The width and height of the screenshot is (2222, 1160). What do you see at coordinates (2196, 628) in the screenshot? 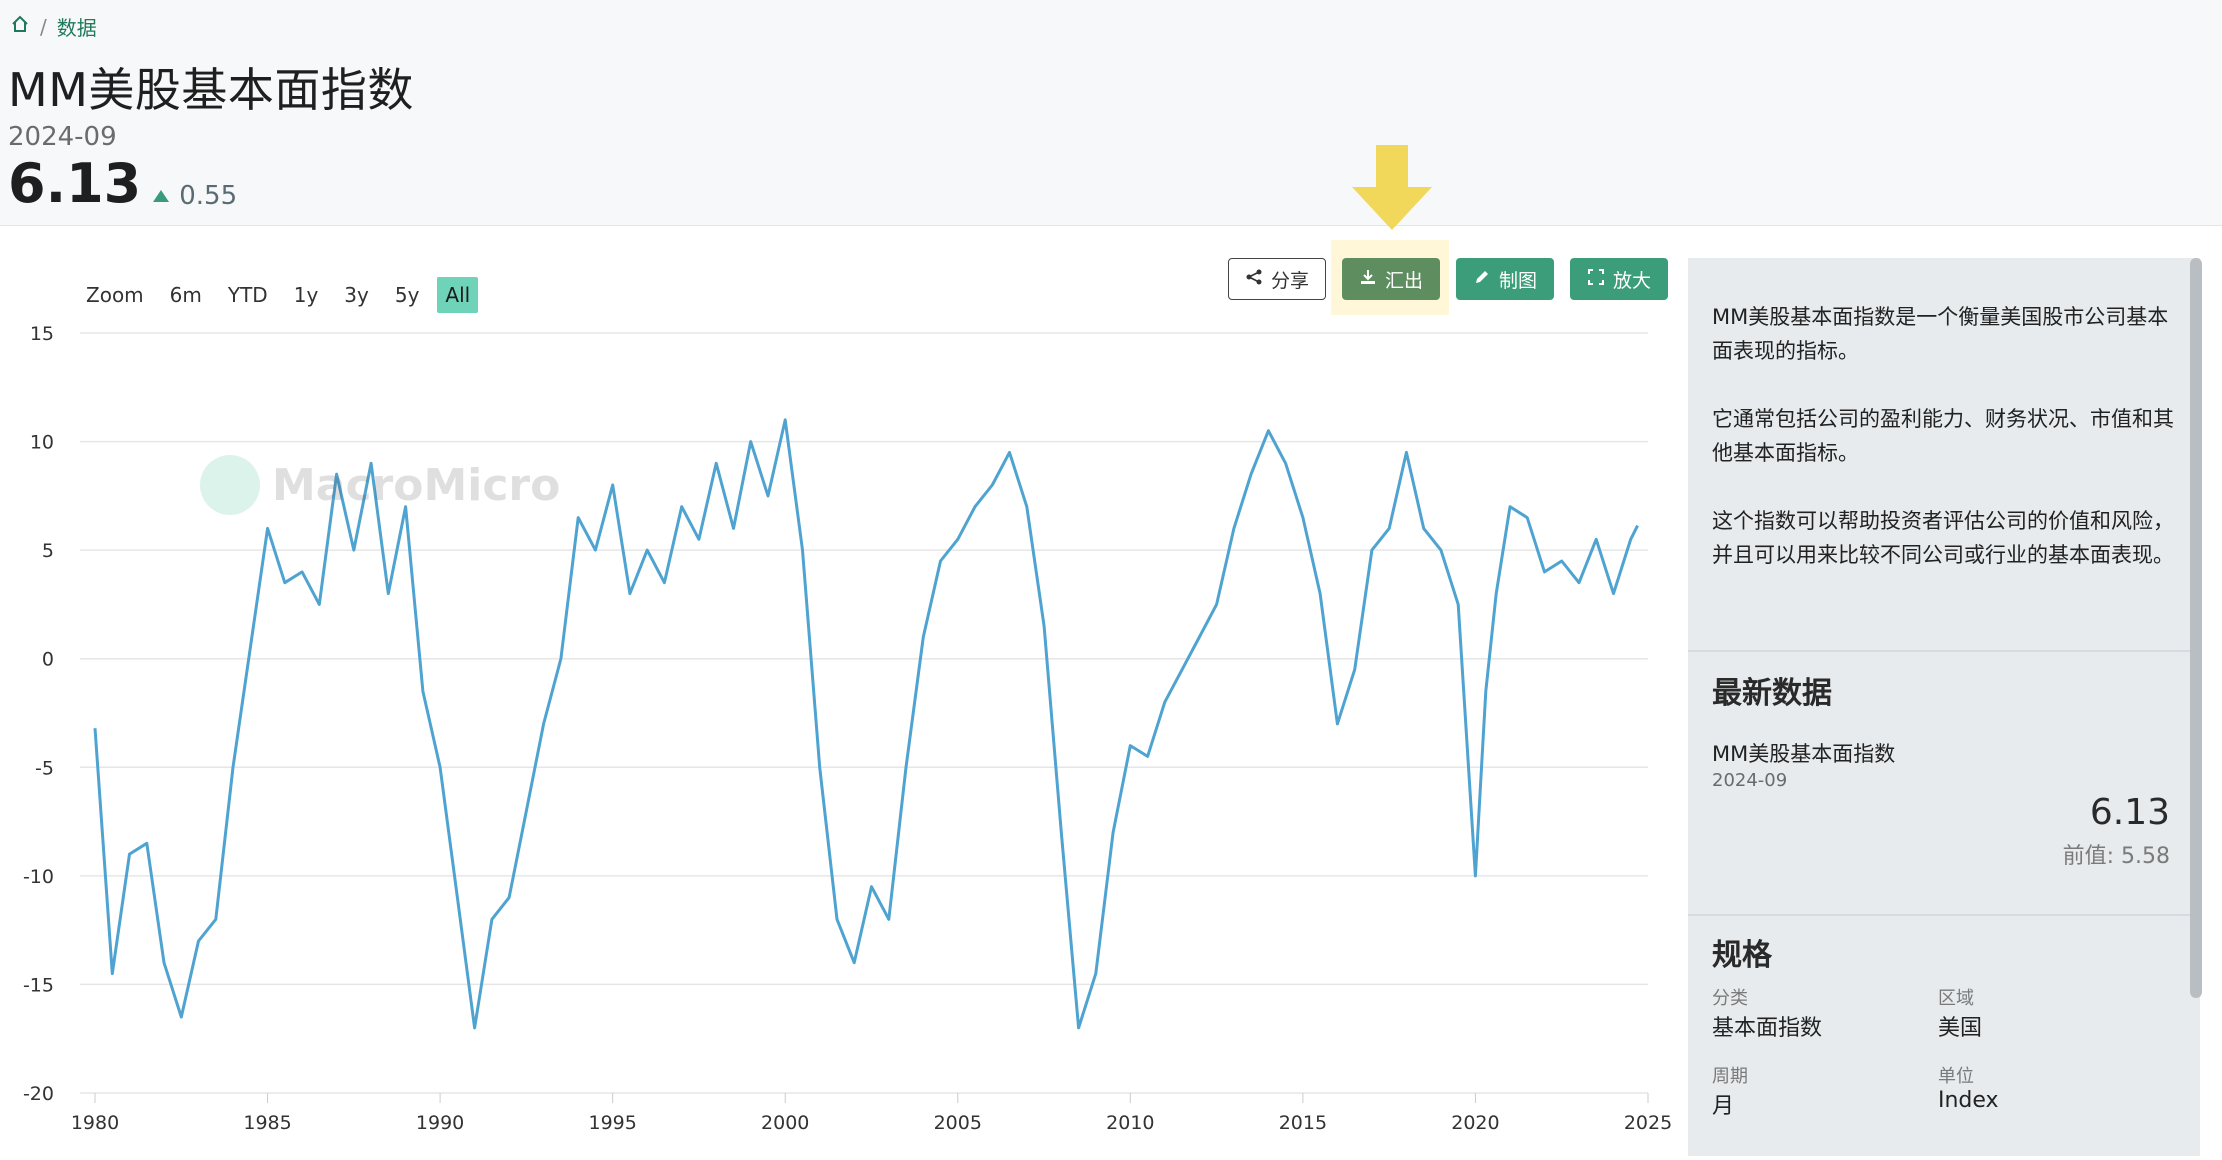
I see `sidebar-scrollbar` at bounding box center [2196, 628].